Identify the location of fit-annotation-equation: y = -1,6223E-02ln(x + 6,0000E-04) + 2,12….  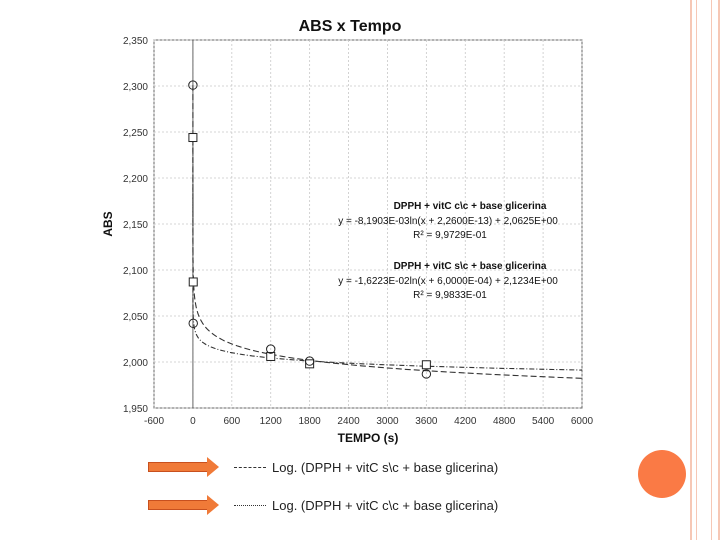
(448, 281).